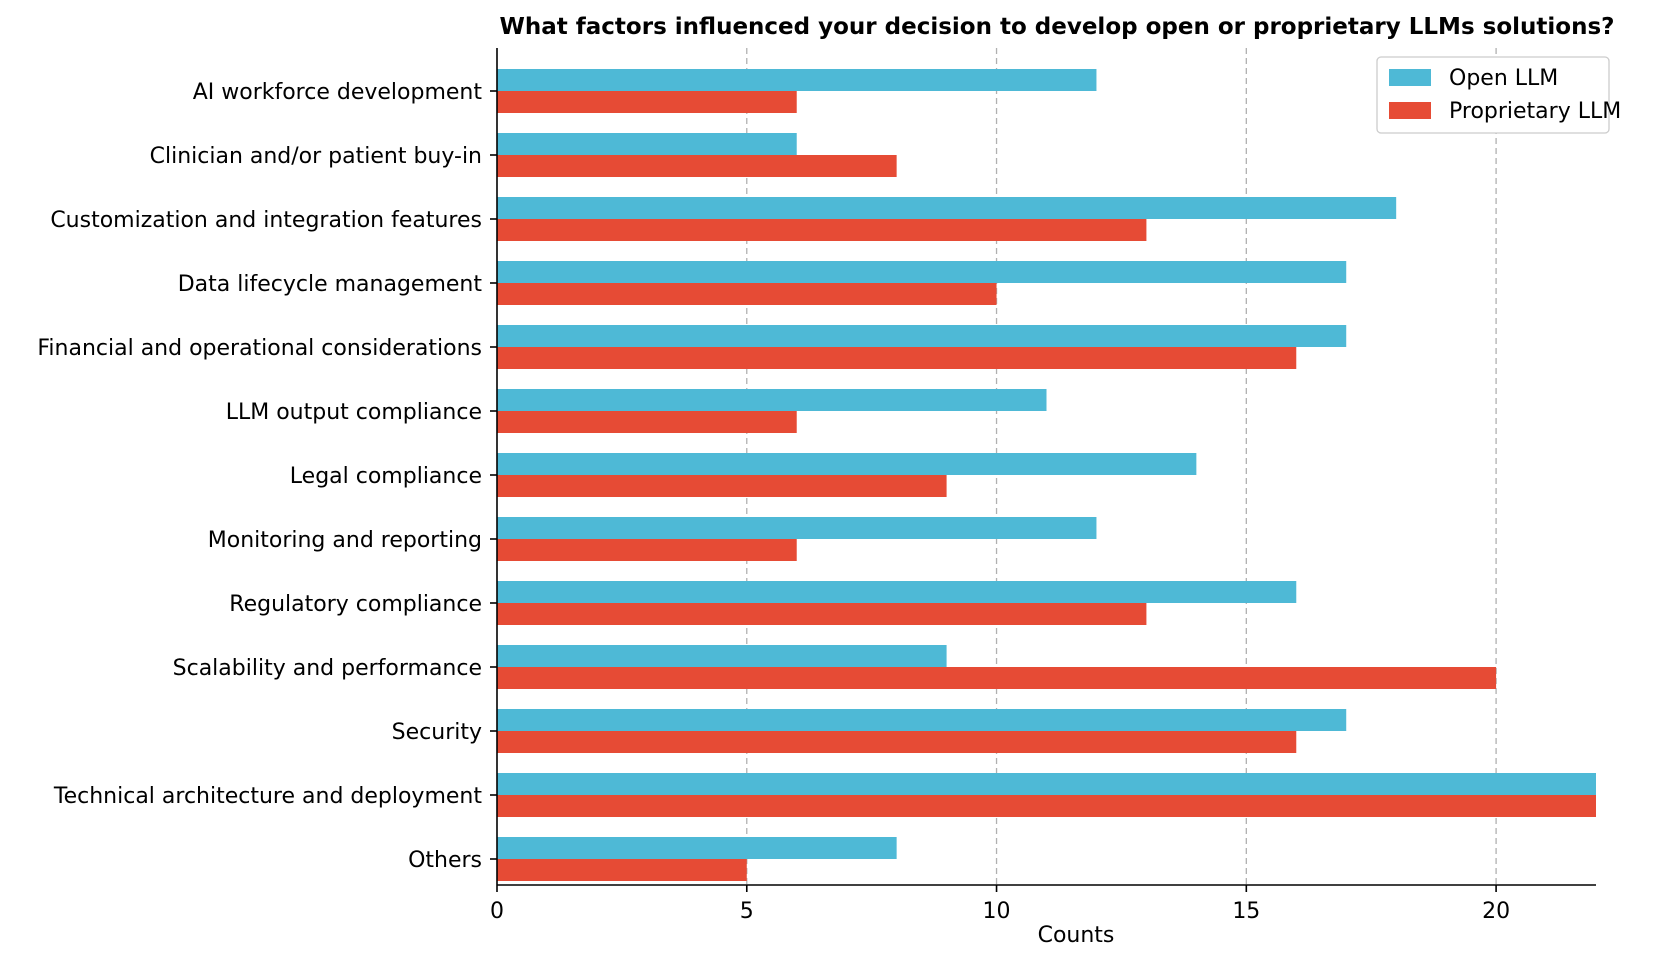 The width and height of the screenshot is (1660, 958). What do you see at coordinates (1410, 110) in the screenshot?
I see `legend-swatch-proprietary-llm` at bounding box center [1410, 110].